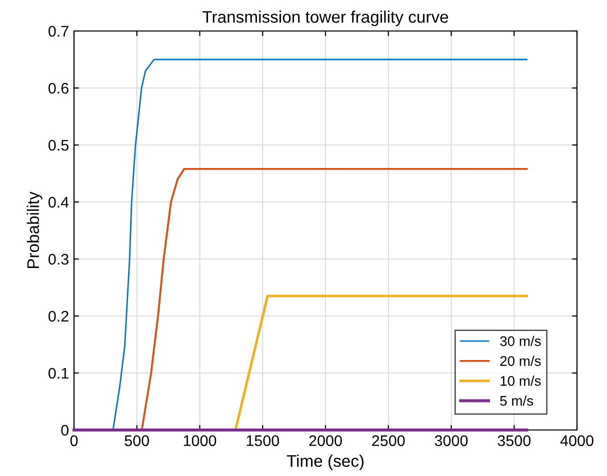 This screenshot has height=476, width=607. Describe the element at coordinates (65, 430) in the screenshot. I see `y-tick-label: 0` at that location.